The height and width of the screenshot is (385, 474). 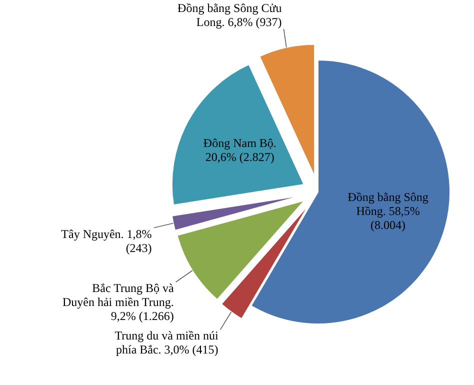 I want to click on slice-label: Tây Nguyên. 1,8% (243), so click(x=106, y=240).